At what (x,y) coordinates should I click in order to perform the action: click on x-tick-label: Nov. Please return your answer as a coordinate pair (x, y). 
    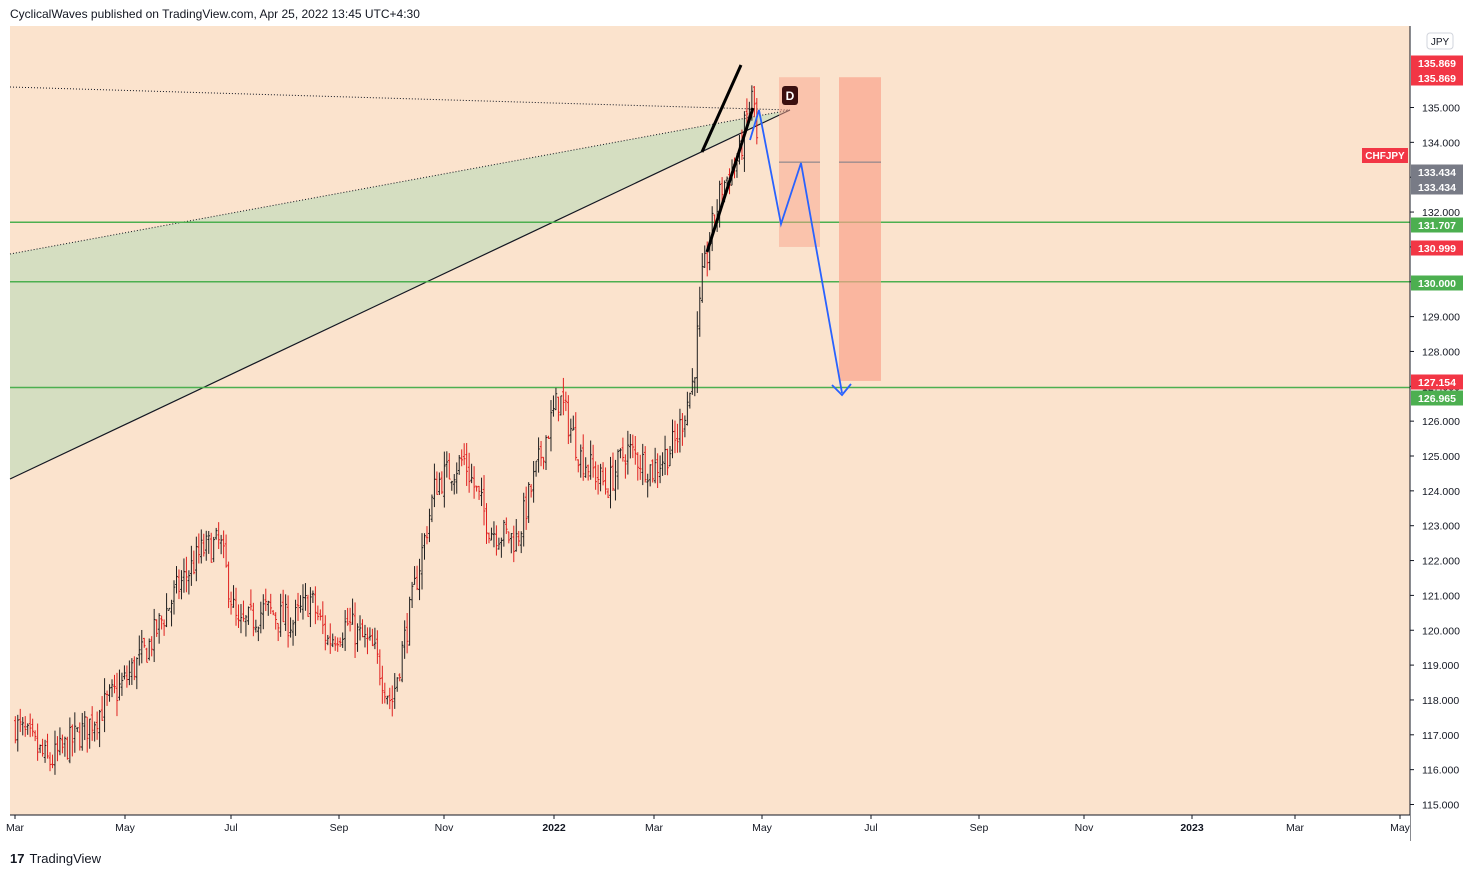
    Looking at the image, I should click on (444, 828).